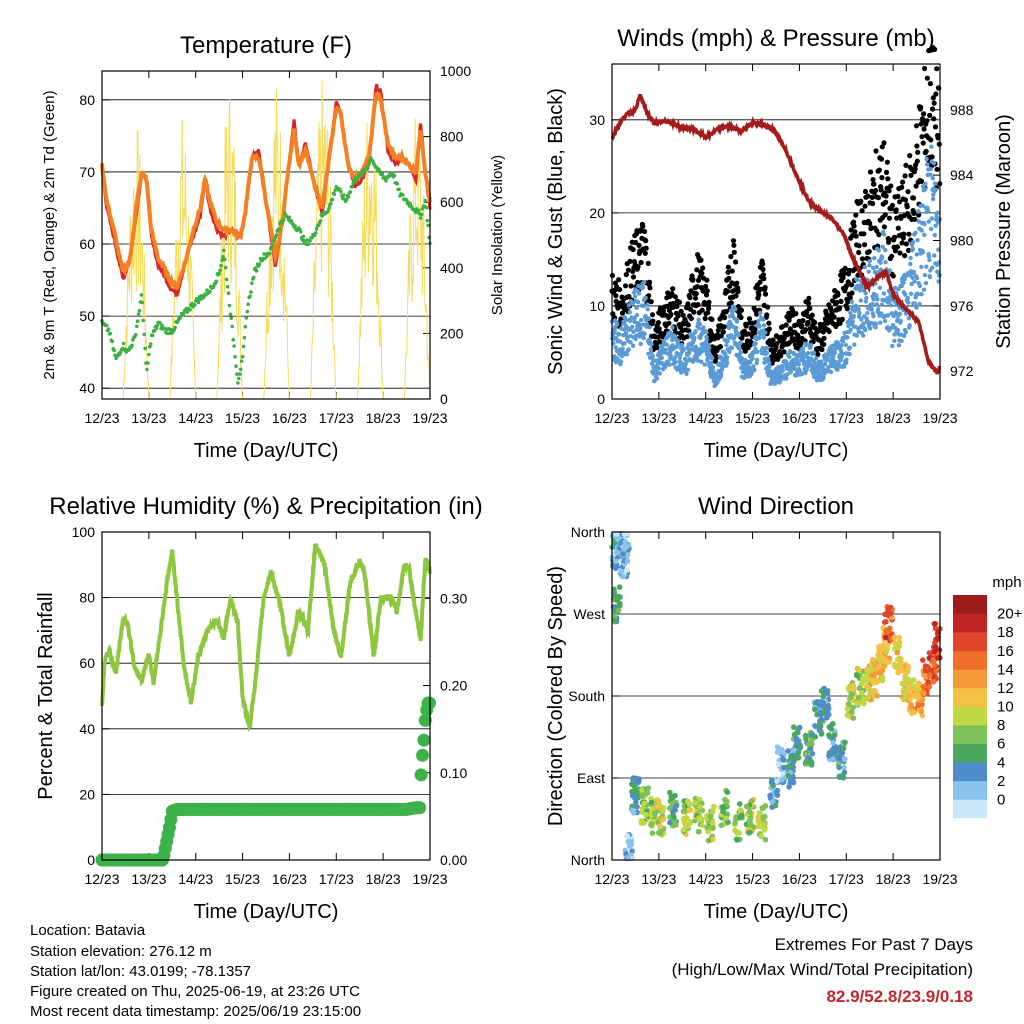  I want to click on winds-ylabel-right: Station Pressure (Maroon), so click(1004, 231).